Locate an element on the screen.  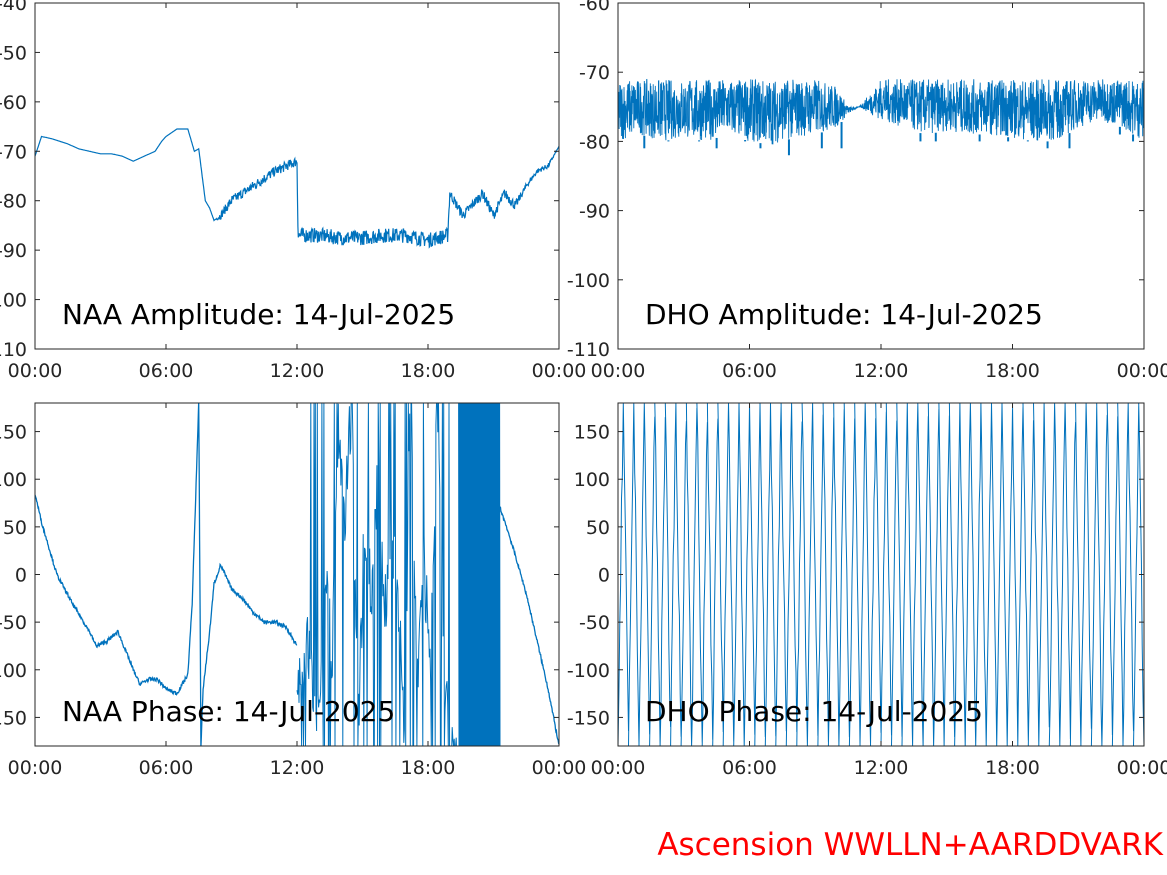
series-tail is located at coordinates (529, 625).